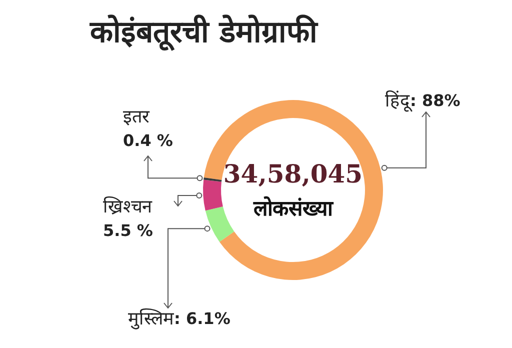  I want to click on chart-title: कोइंबतूरची डेमोग्राफी, so click(204, 33).